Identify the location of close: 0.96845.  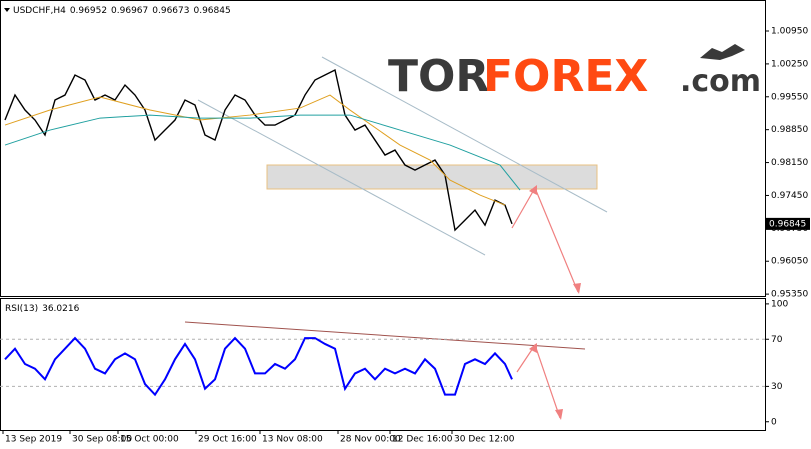
(211, 11).